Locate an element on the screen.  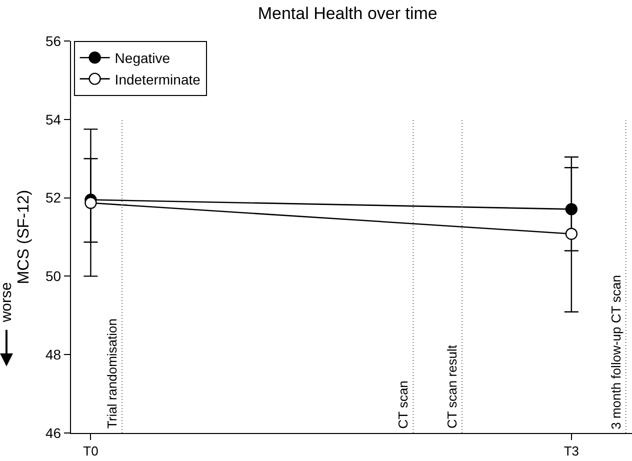
annotation: Trial randomisation is located at coordinates (112, 373).